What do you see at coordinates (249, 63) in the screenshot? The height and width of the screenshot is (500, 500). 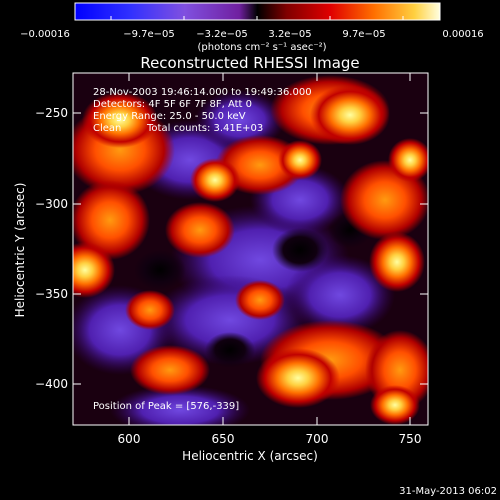 I see `plot-title: Reconstructed RHESSI Image` at bounding box center [249, 63].